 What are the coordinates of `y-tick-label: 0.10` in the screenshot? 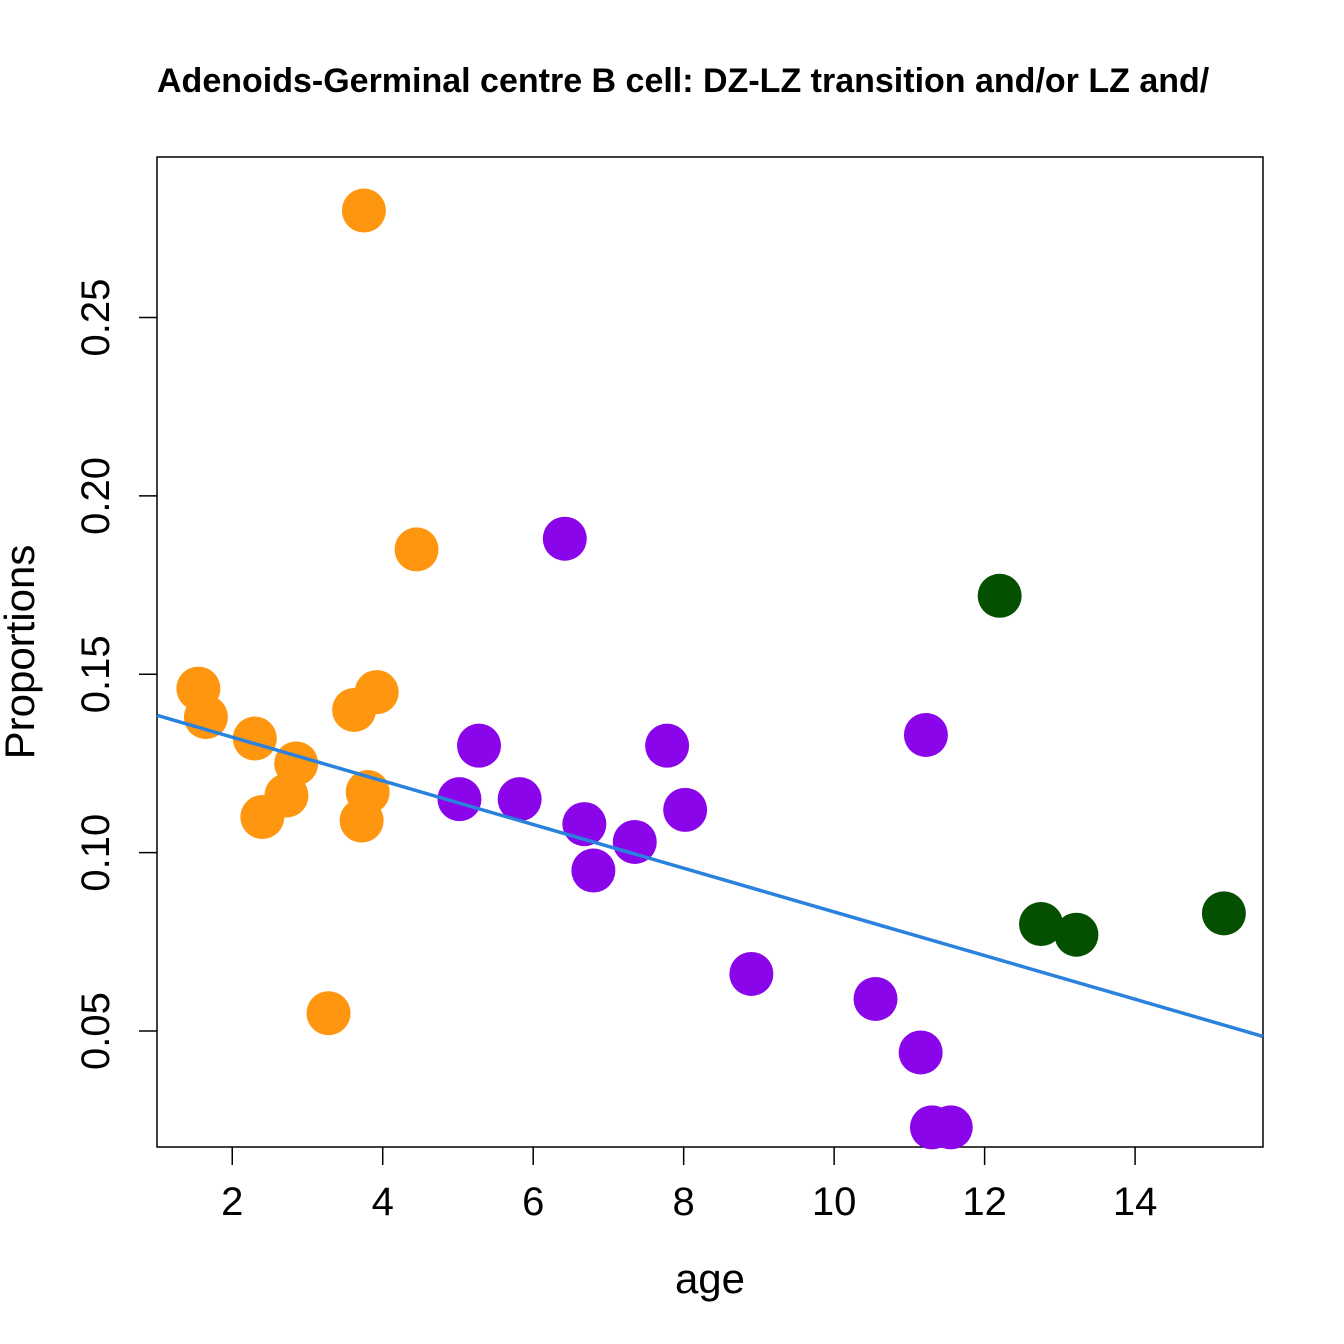 It's located at (96, 853).